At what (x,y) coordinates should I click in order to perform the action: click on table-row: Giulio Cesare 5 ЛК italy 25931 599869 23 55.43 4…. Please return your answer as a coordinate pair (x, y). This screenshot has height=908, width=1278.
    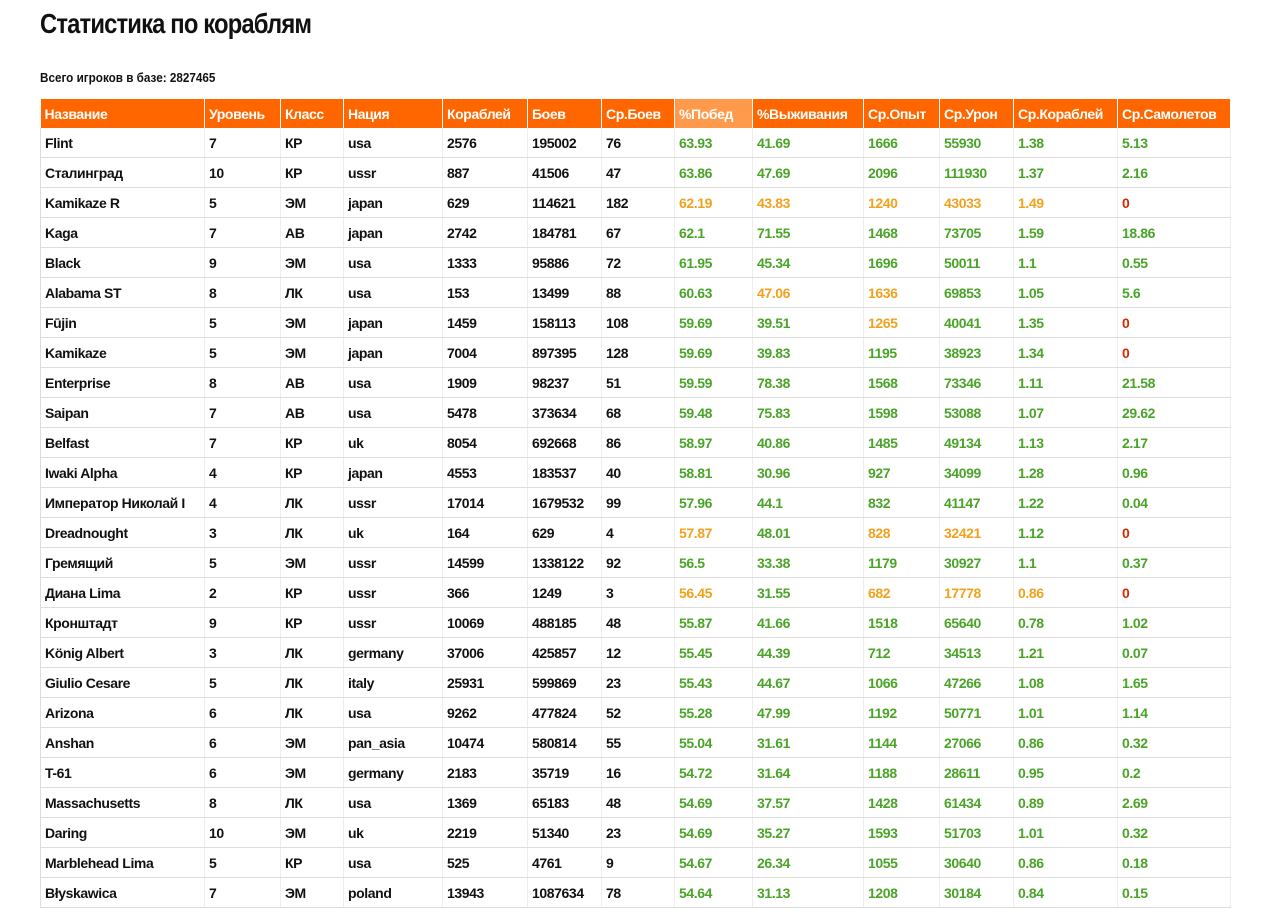
    Looking at the image, I should click on (635, 682).